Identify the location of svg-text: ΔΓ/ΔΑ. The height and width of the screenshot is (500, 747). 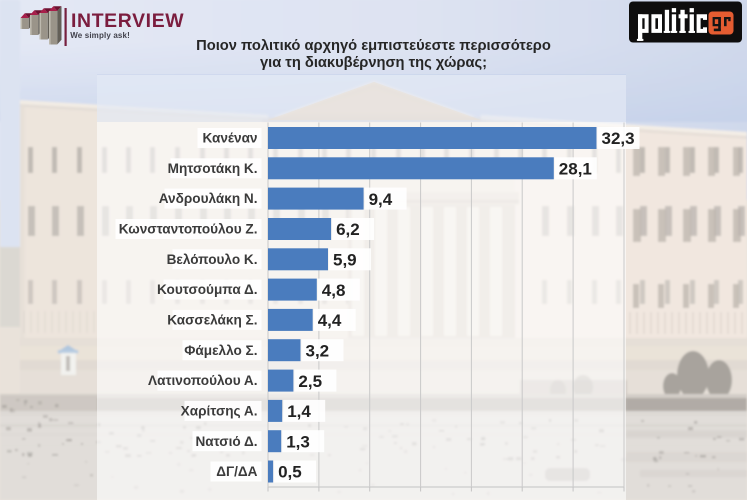
(236, 471).